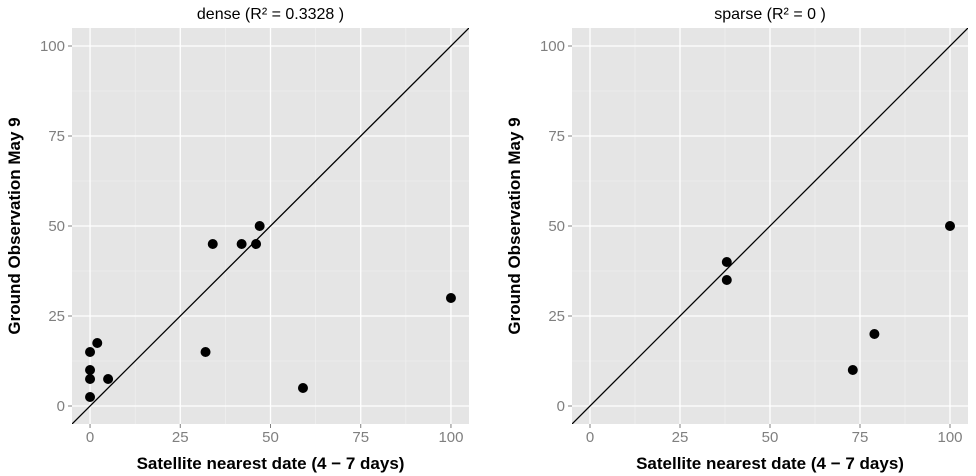 This screenshot has height=476, width=976. I want to click on sparse-y-tick-label: 25, so click(556, 316).